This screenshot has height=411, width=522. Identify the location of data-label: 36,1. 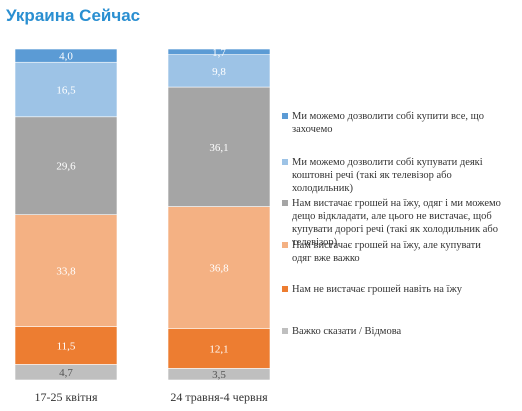
(218, 148).